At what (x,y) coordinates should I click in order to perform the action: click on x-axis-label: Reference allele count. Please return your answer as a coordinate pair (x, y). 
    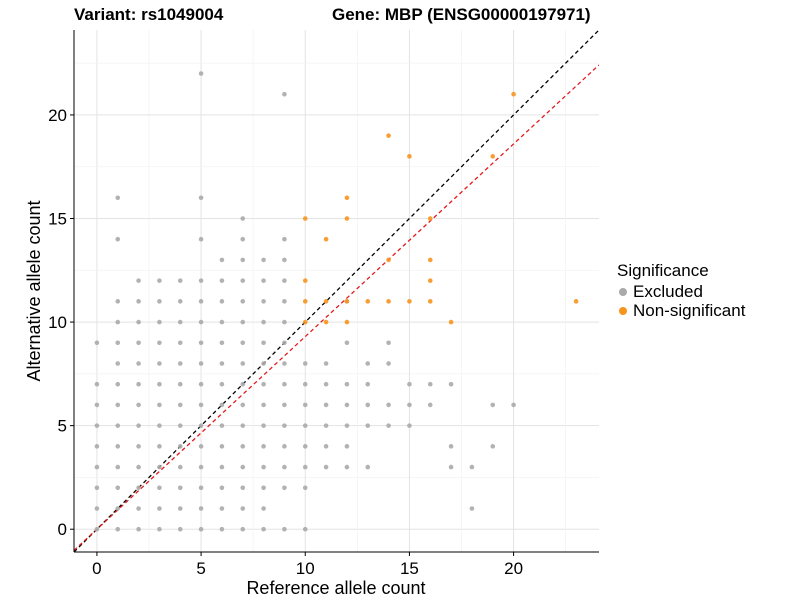
    Looking at the image, I should click on (335, 588).